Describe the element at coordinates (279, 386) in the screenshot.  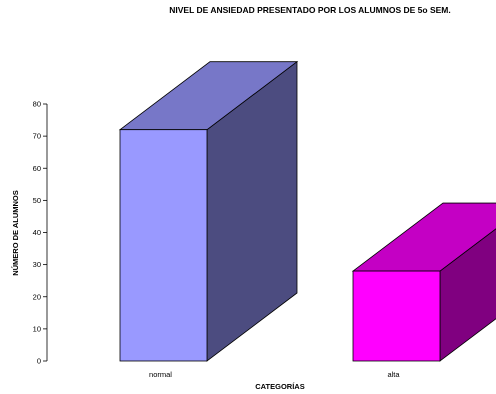
I see `x-axis-label: CATEGORÍAS` at that location.